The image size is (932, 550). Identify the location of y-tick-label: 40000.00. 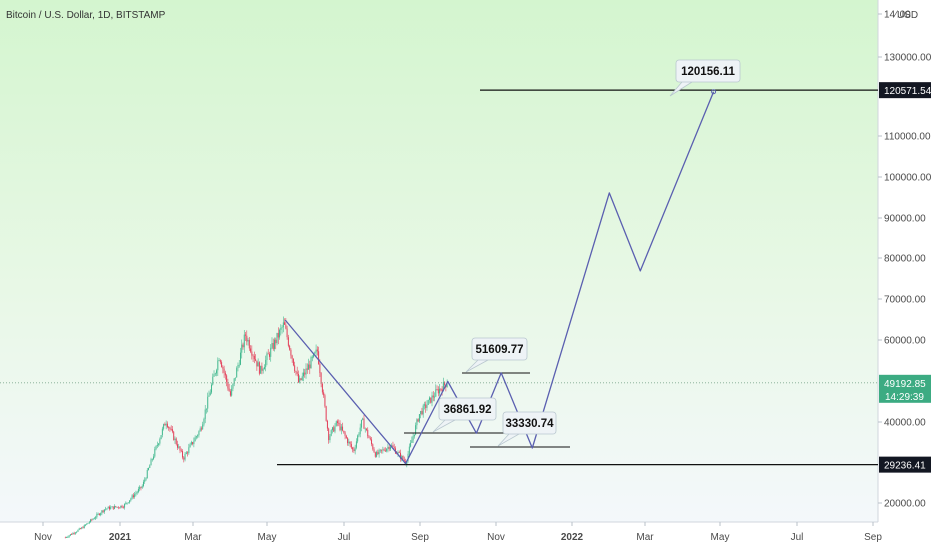
(905, 423).